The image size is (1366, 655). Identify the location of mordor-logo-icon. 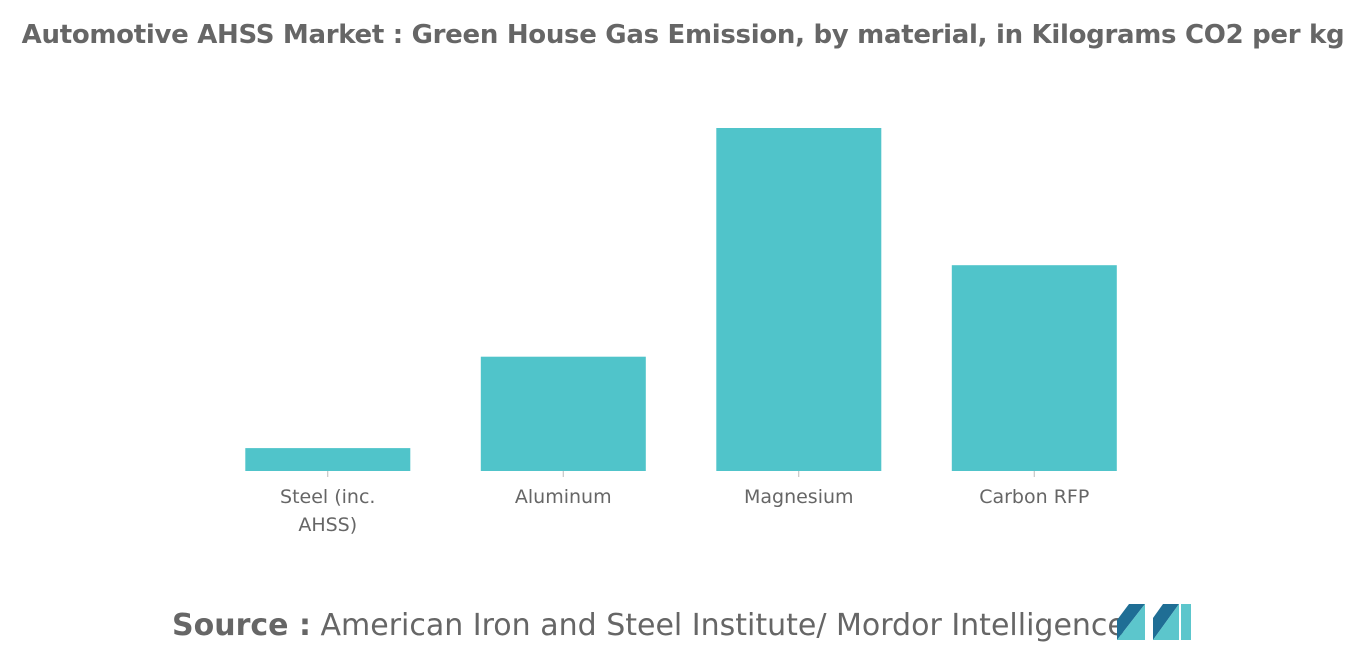
(1154, 622).